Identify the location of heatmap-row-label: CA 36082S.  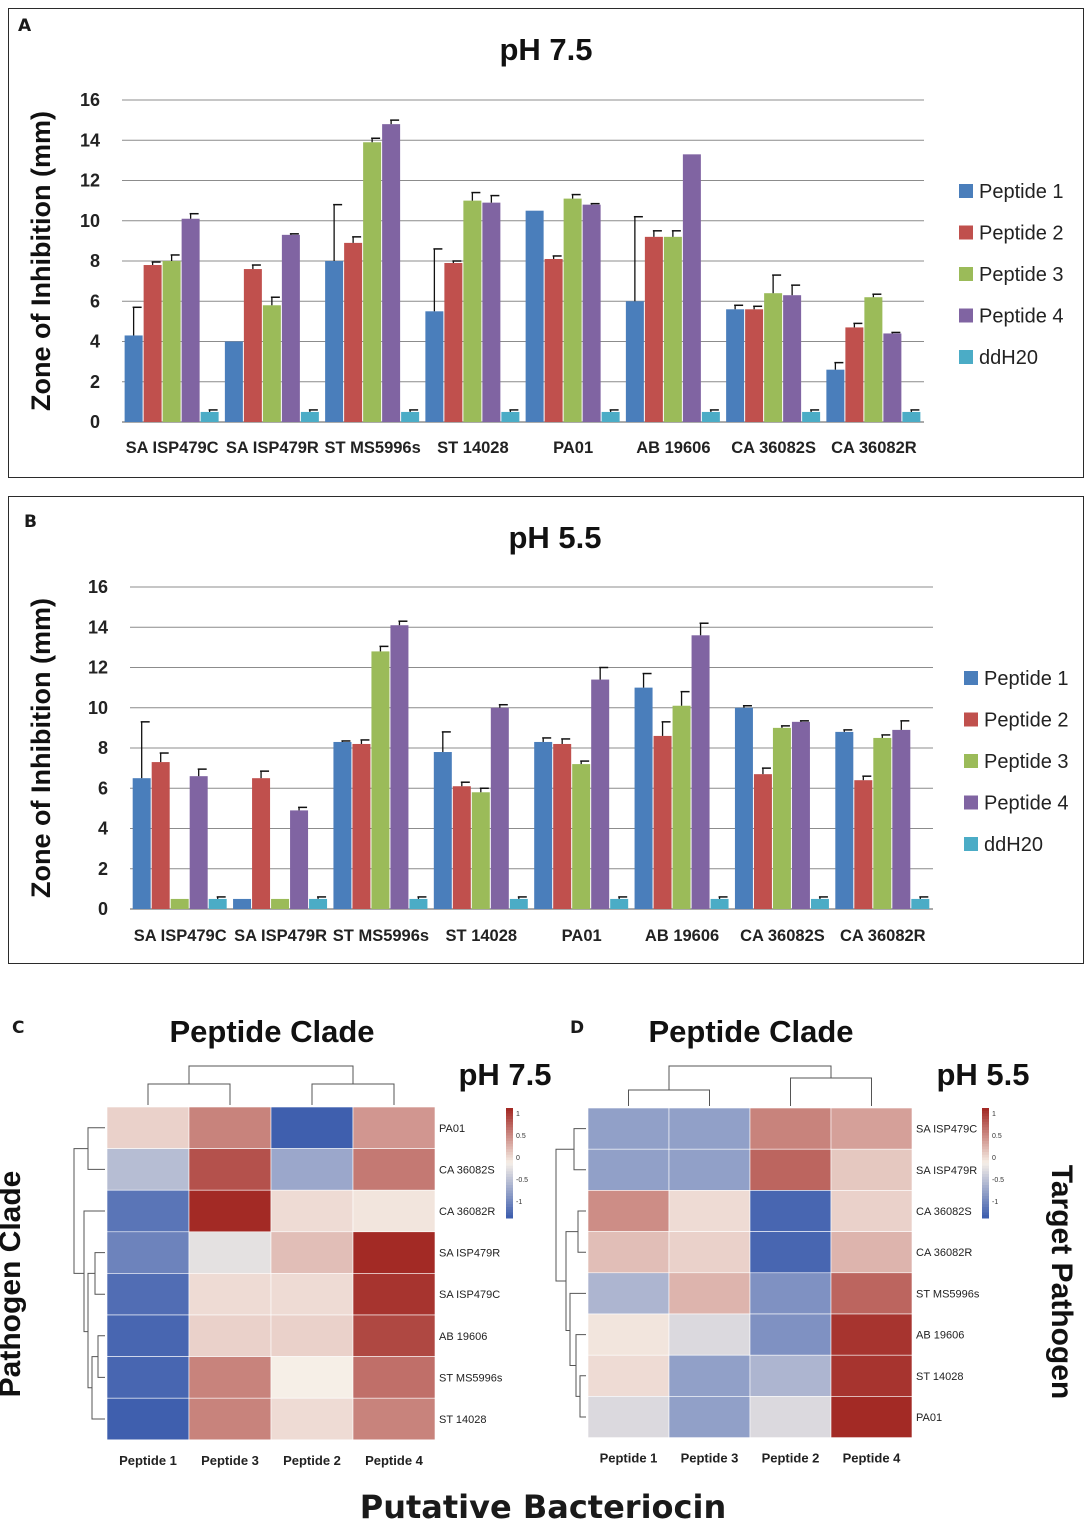
(467, 1170).